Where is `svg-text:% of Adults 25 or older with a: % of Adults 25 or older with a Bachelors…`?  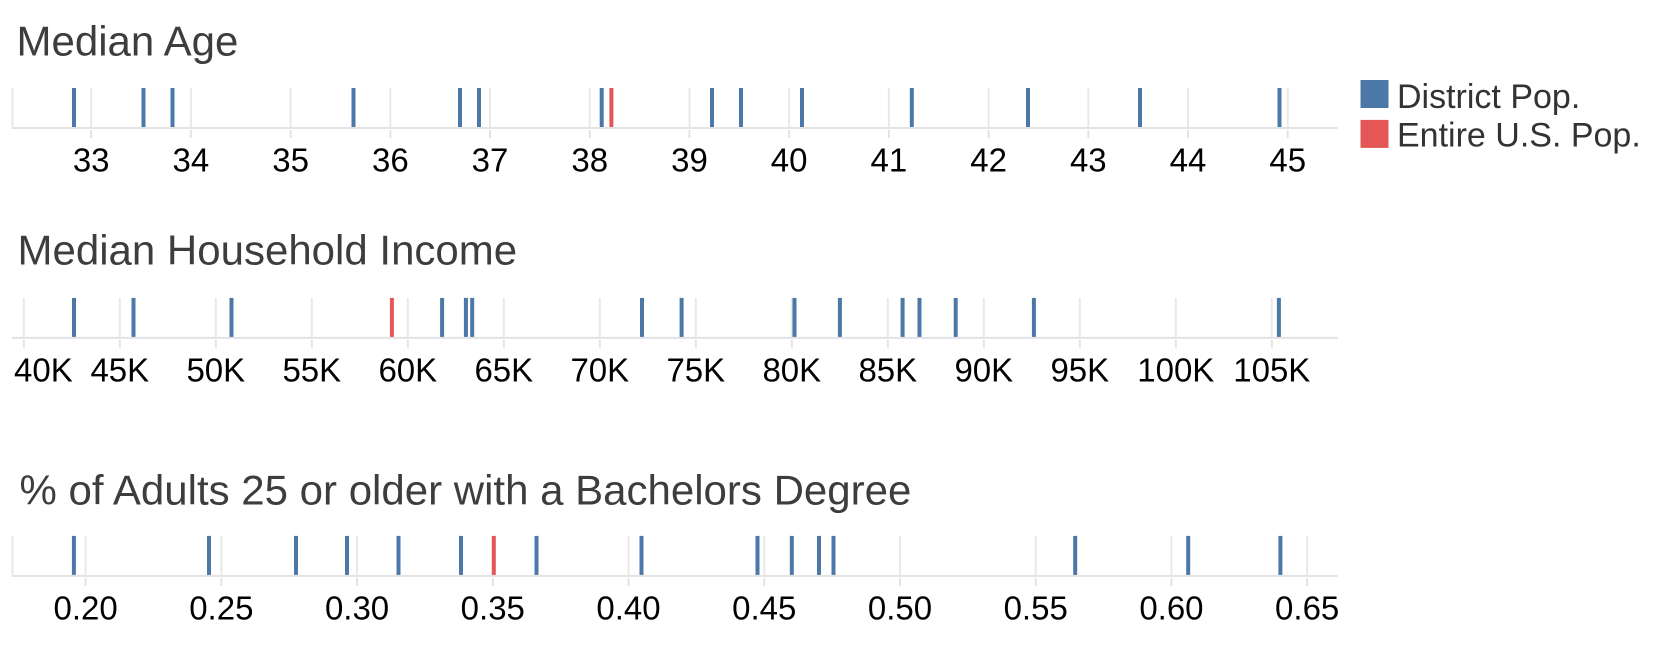
svg-text:% of Adults 25 or older with a: % of Adults 25 or older with a Bachelors… is located at coordinates (466, 490).